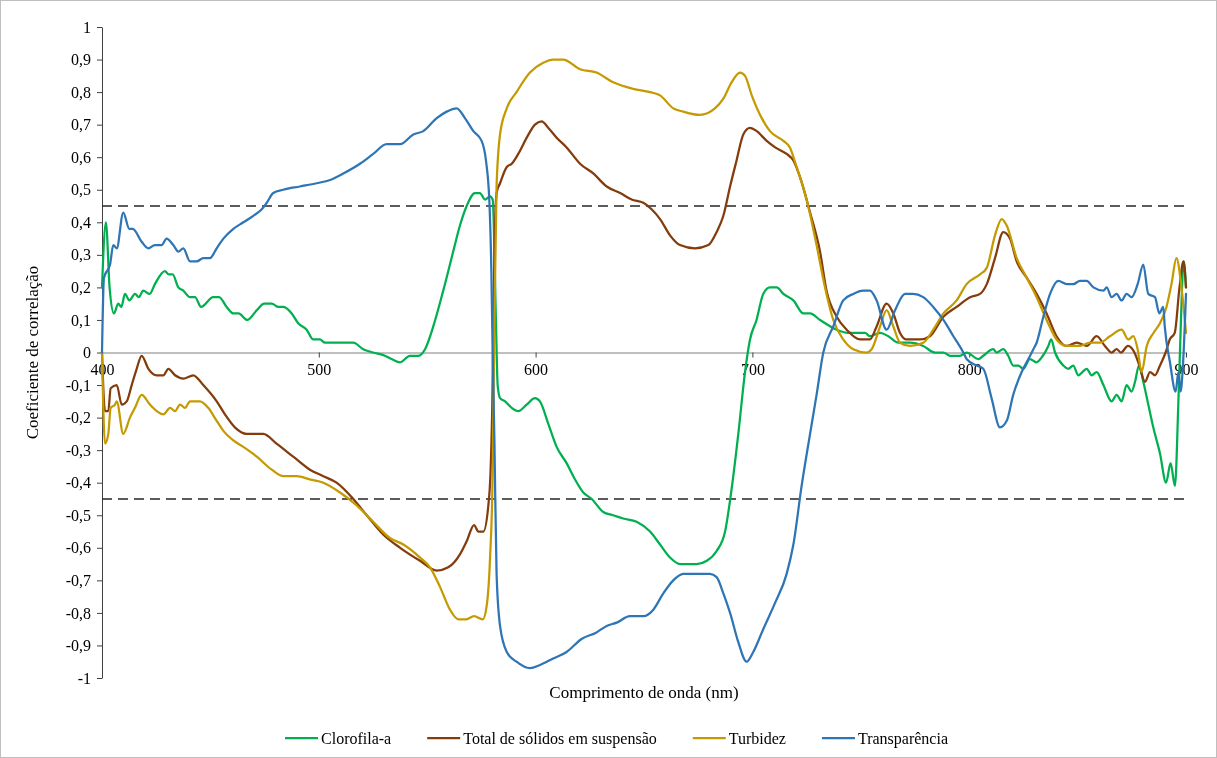  Describe the element at coordinates (78, 515) in the screenshot. I see `y-tick-label: -0,5` at that location.